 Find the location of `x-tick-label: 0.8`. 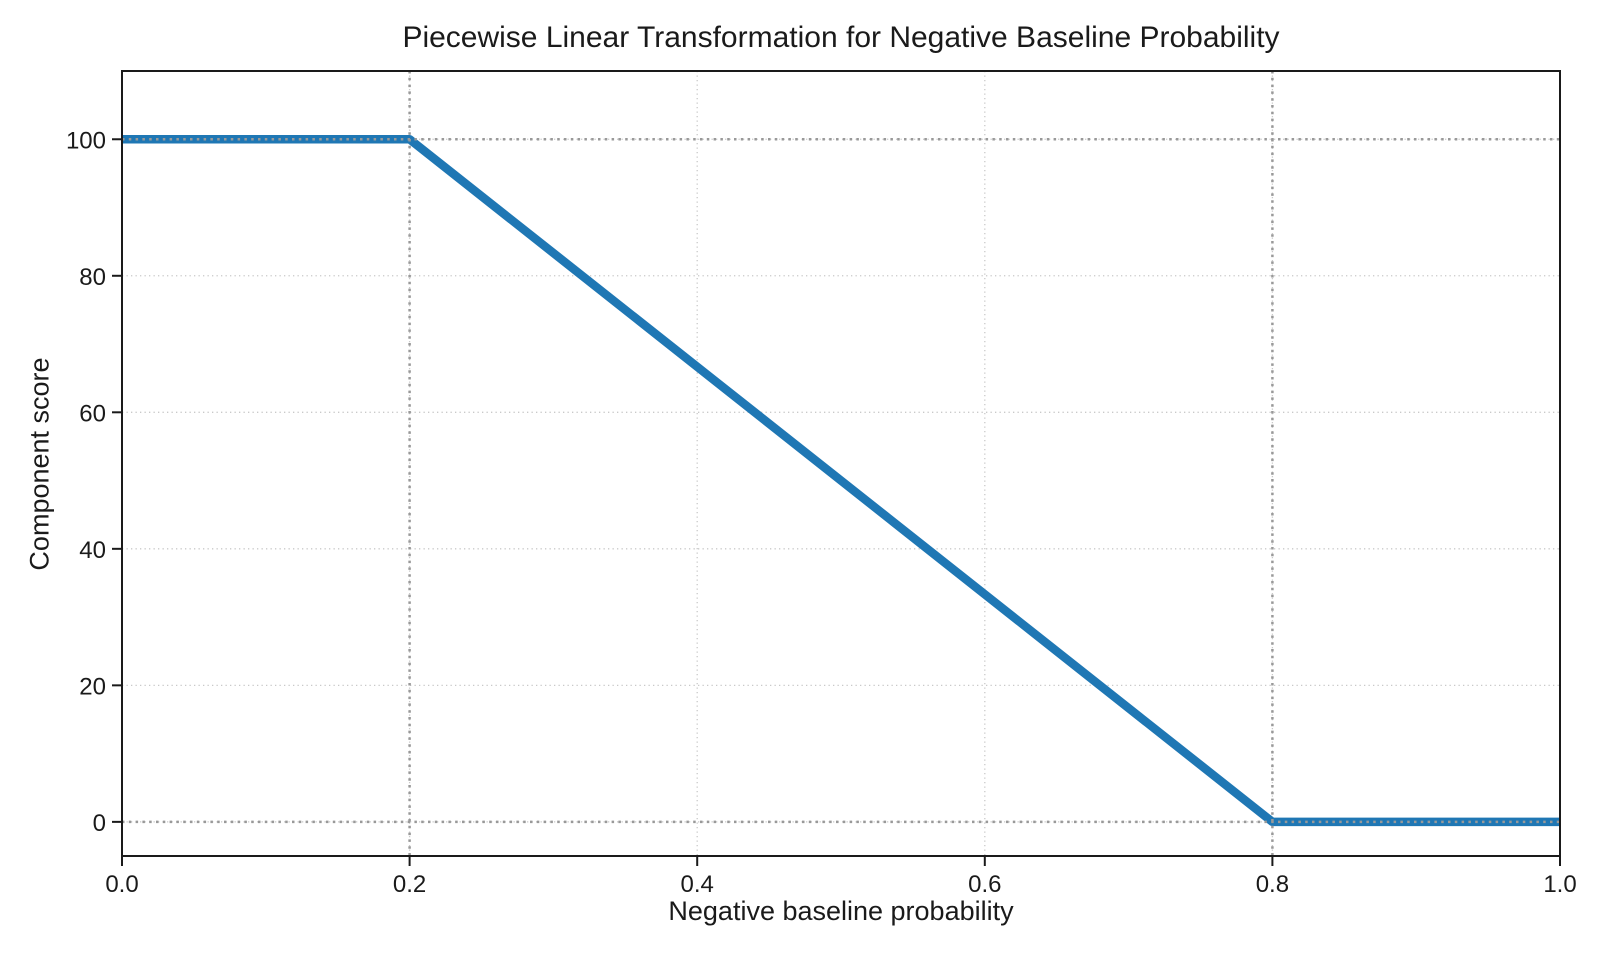

x-tick-label: 0.8 is located at coordinates (1272, 884).